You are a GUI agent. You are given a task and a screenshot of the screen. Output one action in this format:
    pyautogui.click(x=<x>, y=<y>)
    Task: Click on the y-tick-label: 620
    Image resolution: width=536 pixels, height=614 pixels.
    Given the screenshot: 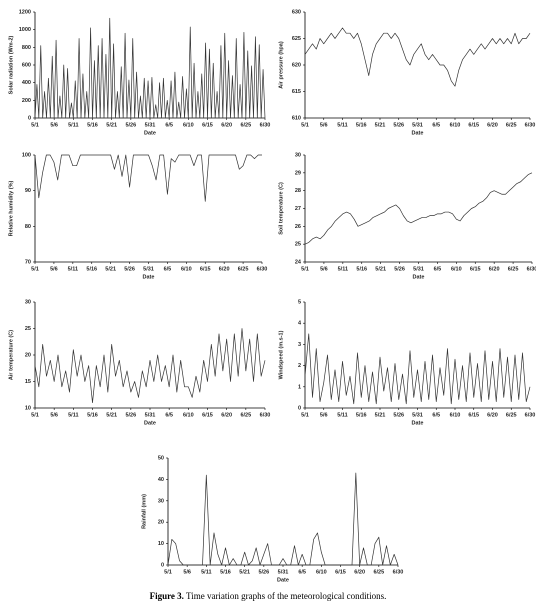 What is the action you would take?
    pyautogui.click(x=296, y=65)
    